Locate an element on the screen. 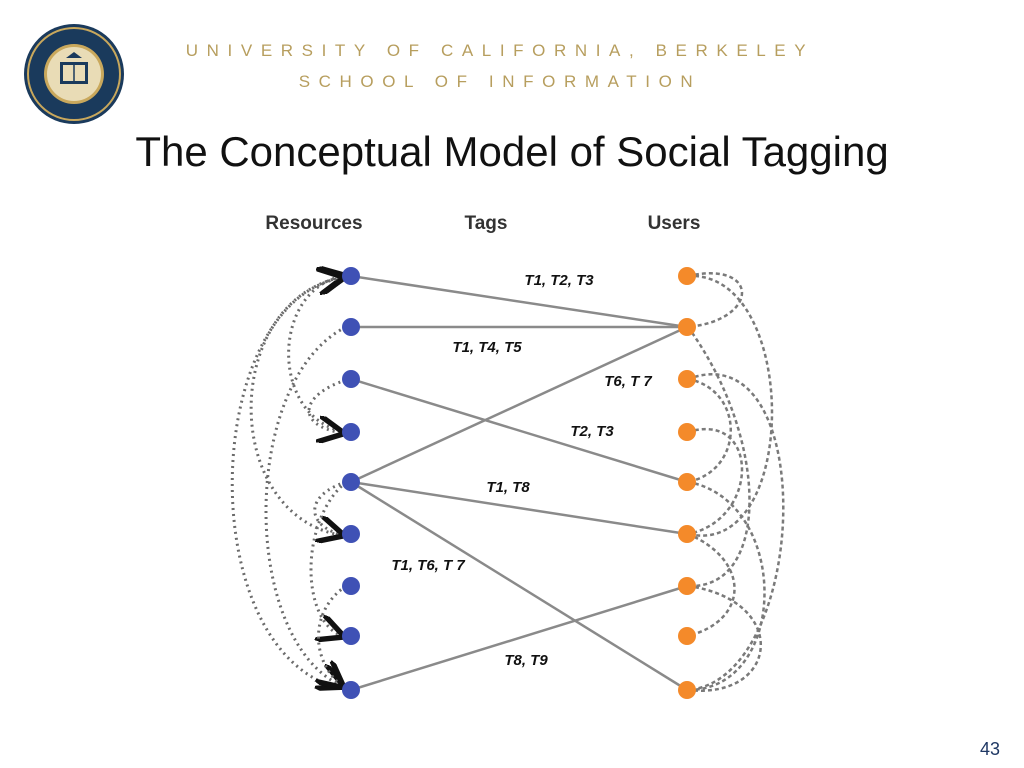 Image resolution: width=1024 pixels, height=768 pixels. slide-title: The Conceptual Model of Social Tagging is located at coordinates (512, 151).